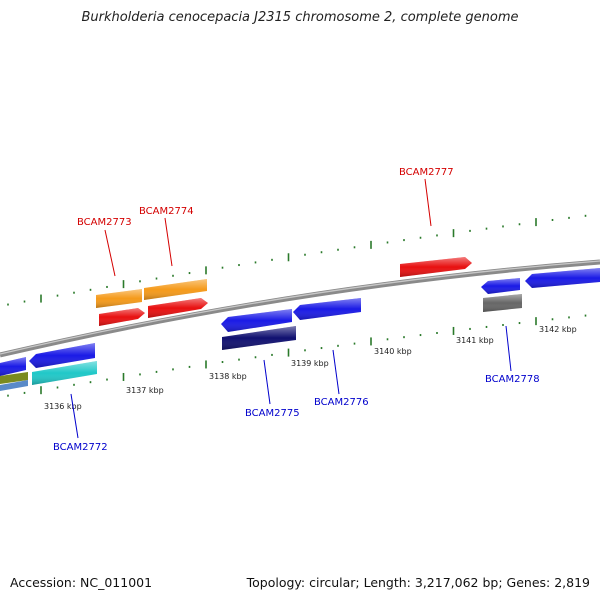  What do you see at coordinates (310, 363) in the screenshot?
I see `tick-label: 3139 kbp` at bounding box center [310, 363].